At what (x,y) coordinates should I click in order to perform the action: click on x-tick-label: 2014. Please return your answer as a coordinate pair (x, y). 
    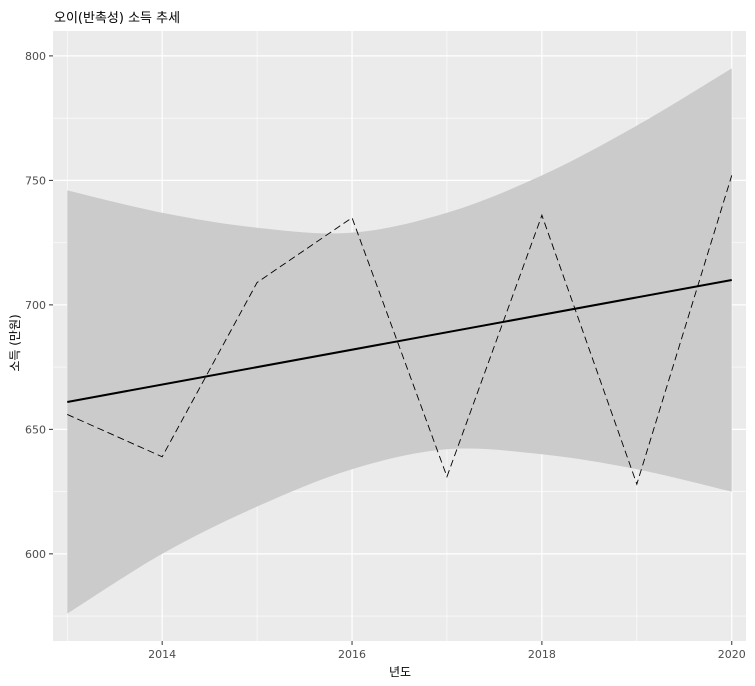
    Looking at the image, I should click on (162, 654).